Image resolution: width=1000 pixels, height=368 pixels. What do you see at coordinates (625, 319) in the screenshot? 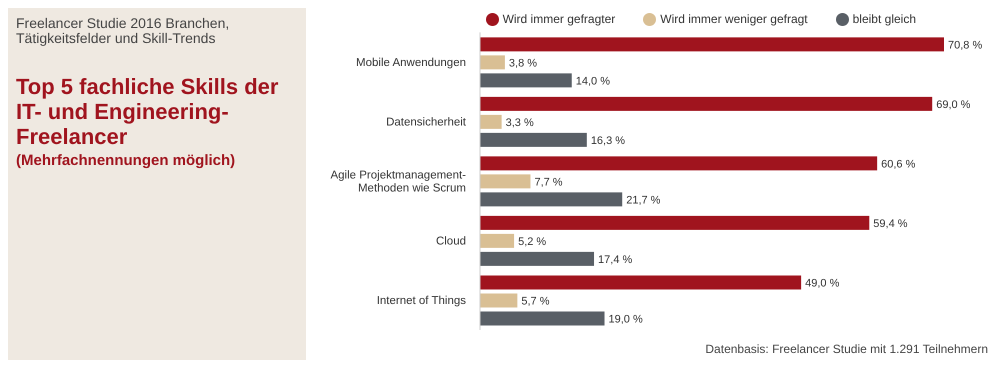
I see `data-label: 19,0 %` at bounding box center [625, 319].